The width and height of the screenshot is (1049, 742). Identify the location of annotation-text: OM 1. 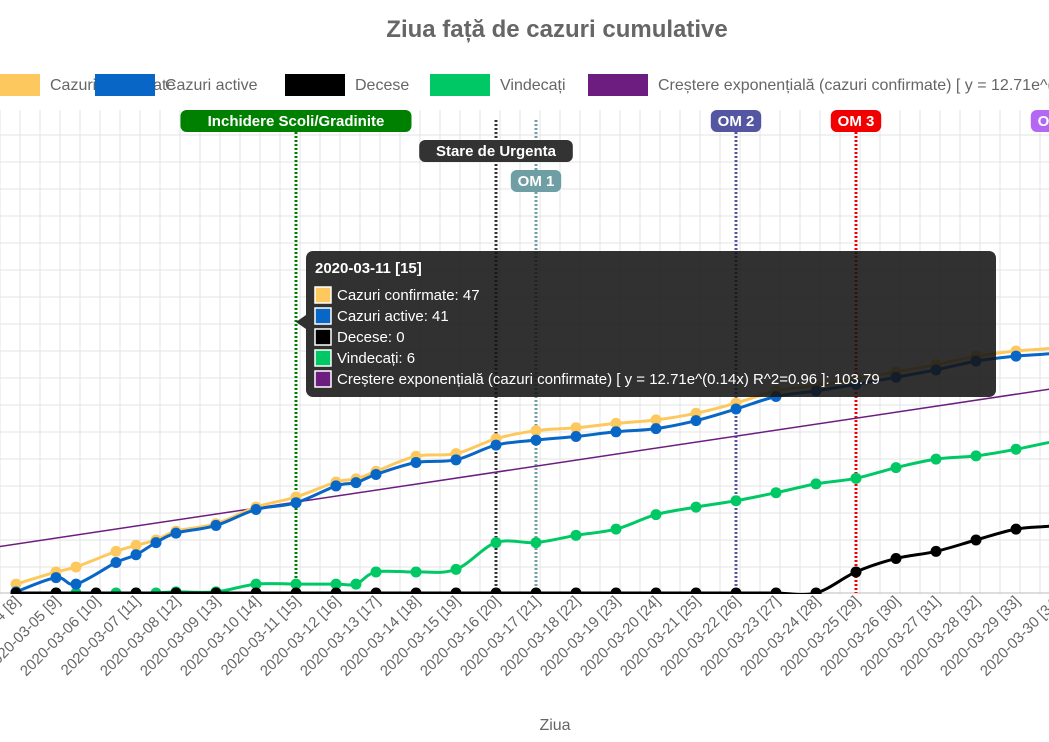
(536, 181).